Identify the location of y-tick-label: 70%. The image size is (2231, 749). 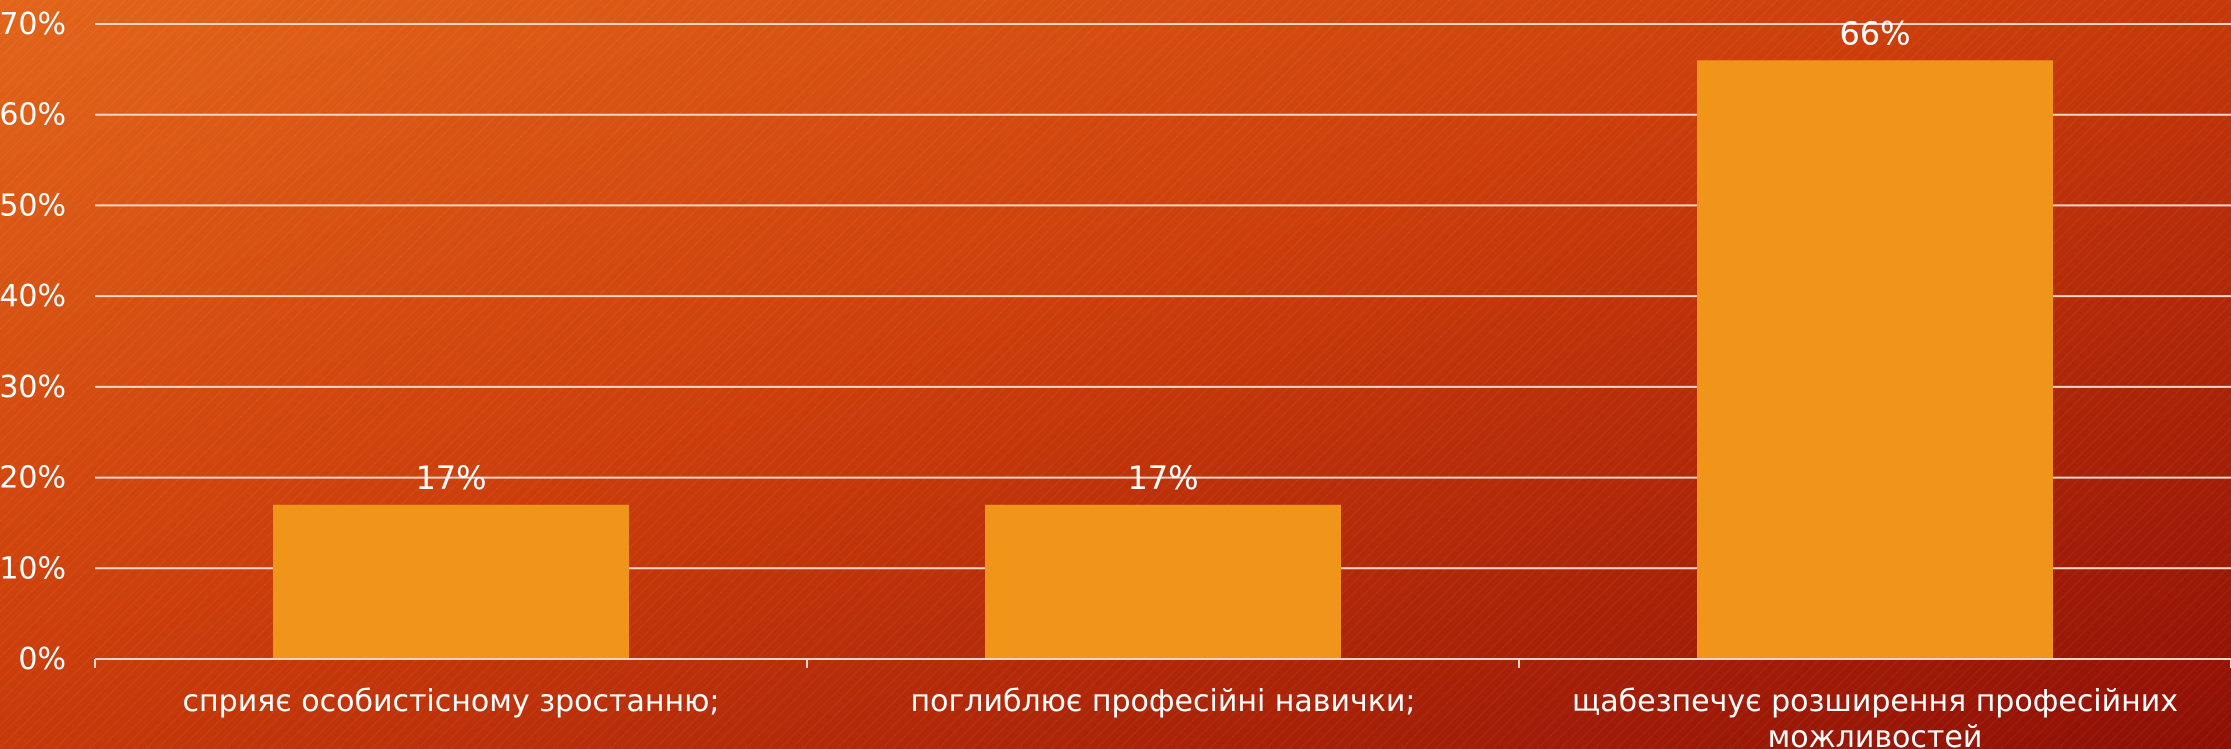
(33, 24).